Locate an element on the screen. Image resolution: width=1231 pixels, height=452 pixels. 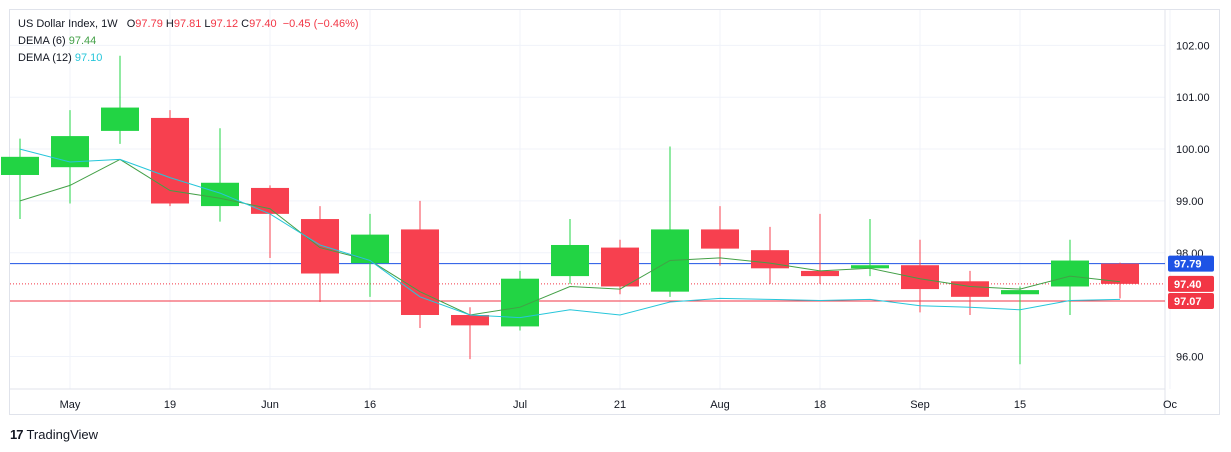
x-tick-label-5: 21 is located at coordinates (620, 405).